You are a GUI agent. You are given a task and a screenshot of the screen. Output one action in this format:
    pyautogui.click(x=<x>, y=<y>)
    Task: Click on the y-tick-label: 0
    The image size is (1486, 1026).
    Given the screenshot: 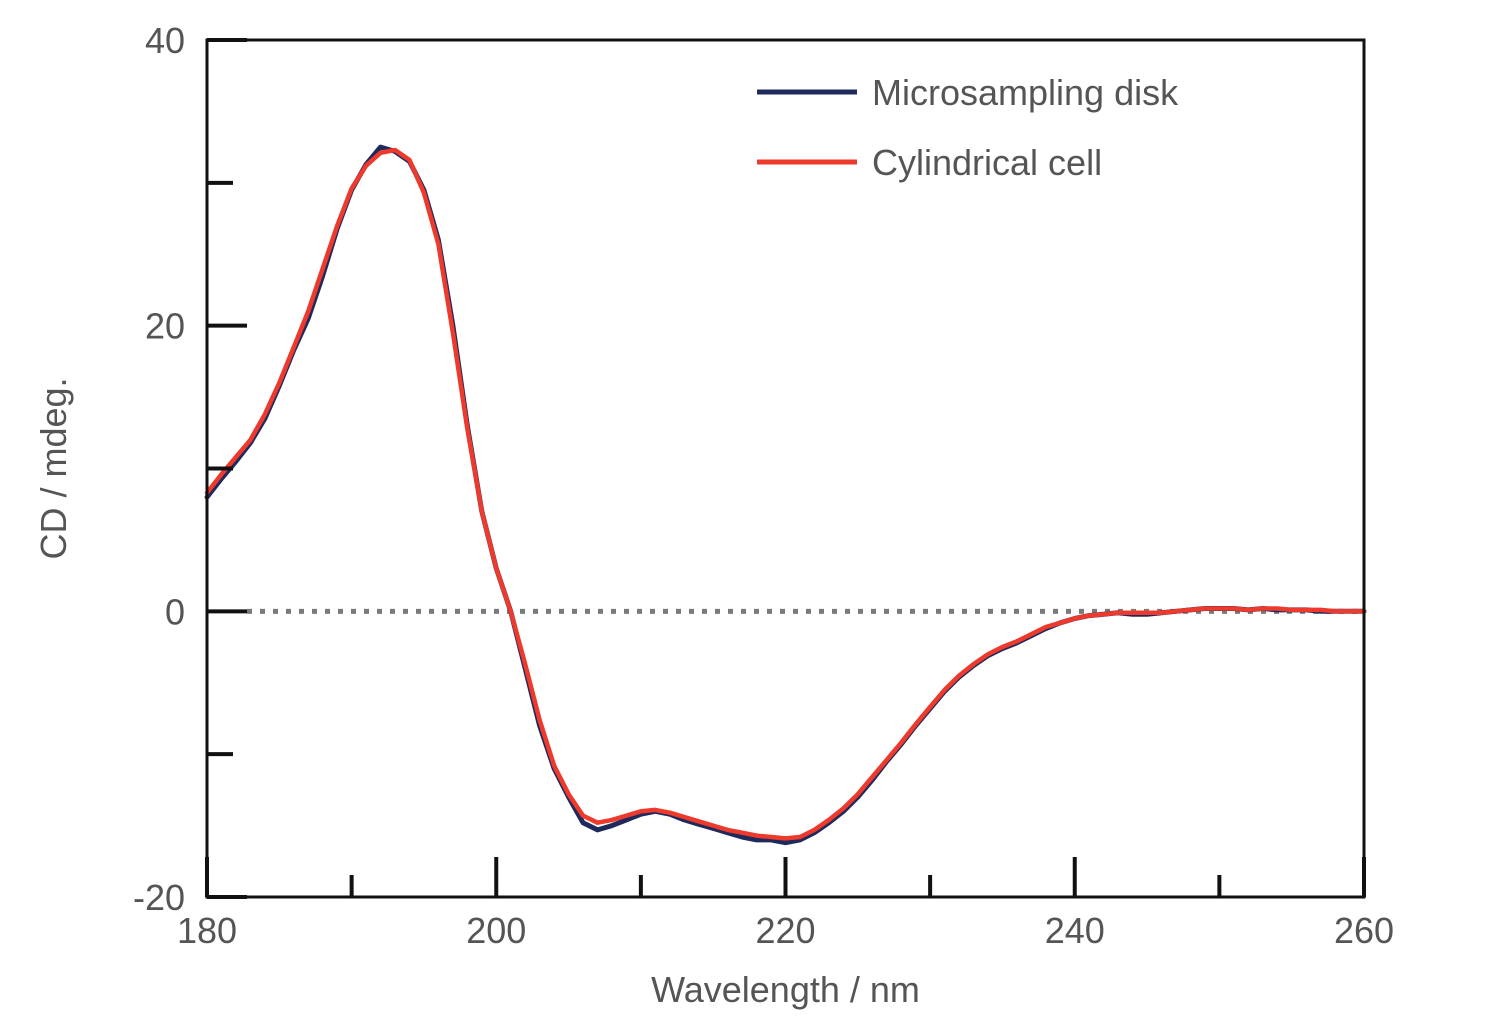 What is the action you would take?
    pyautogui.click(x=175, y=611)
    